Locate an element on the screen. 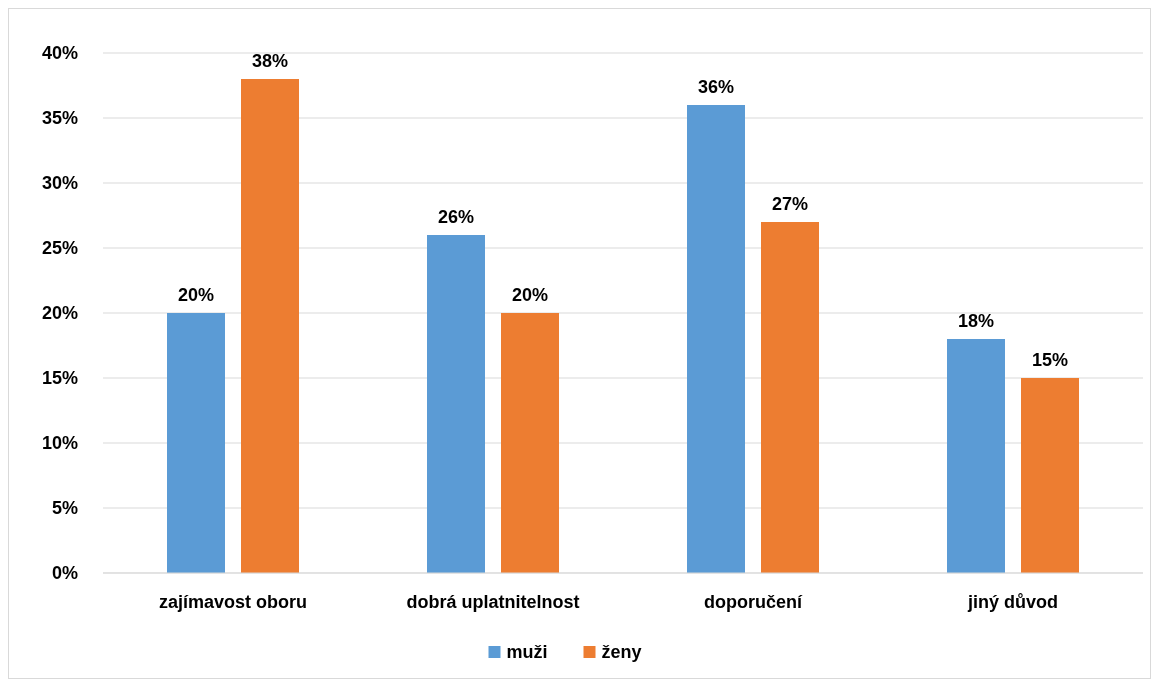  y-tick-label: 20% is located at coordinates (59, 313).